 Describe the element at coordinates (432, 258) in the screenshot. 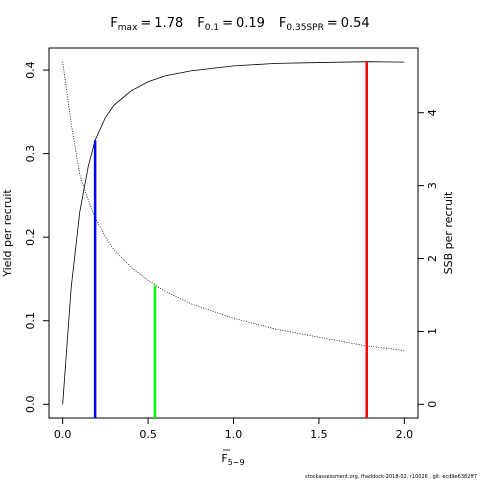

I see `y2-tick-label: 2` at that location.